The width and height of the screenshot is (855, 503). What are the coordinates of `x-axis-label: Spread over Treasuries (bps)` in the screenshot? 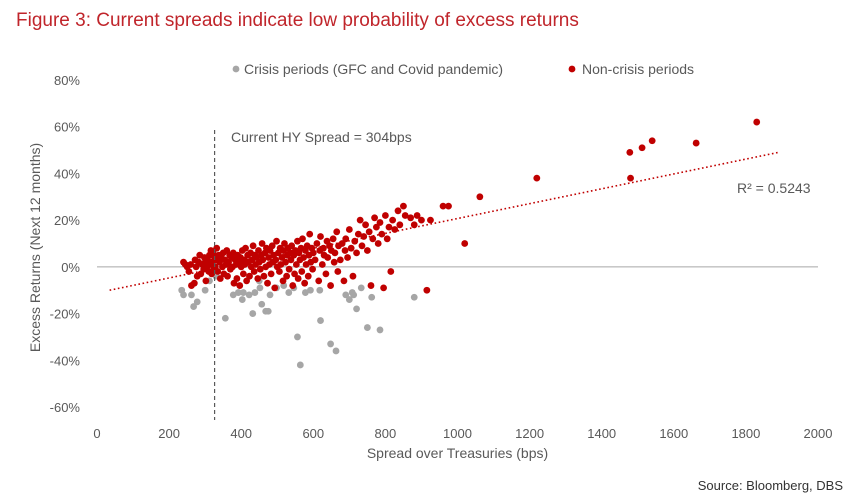 It's located at (457, 453).